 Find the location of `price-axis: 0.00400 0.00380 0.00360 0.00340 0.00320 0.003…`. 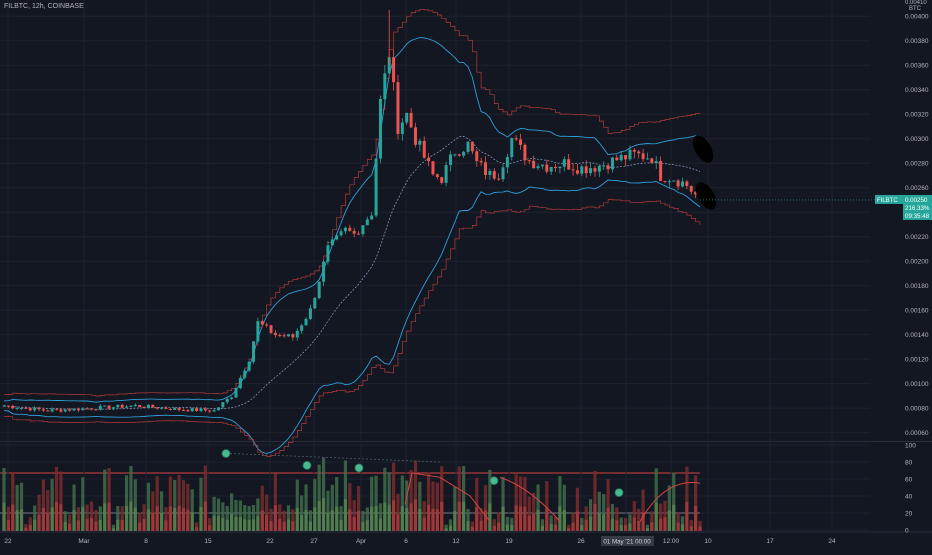

price-axis: 0.00400 0.00380 0.00360 0.00340 0.00320 0.003… is located at coordinates (917, 267).